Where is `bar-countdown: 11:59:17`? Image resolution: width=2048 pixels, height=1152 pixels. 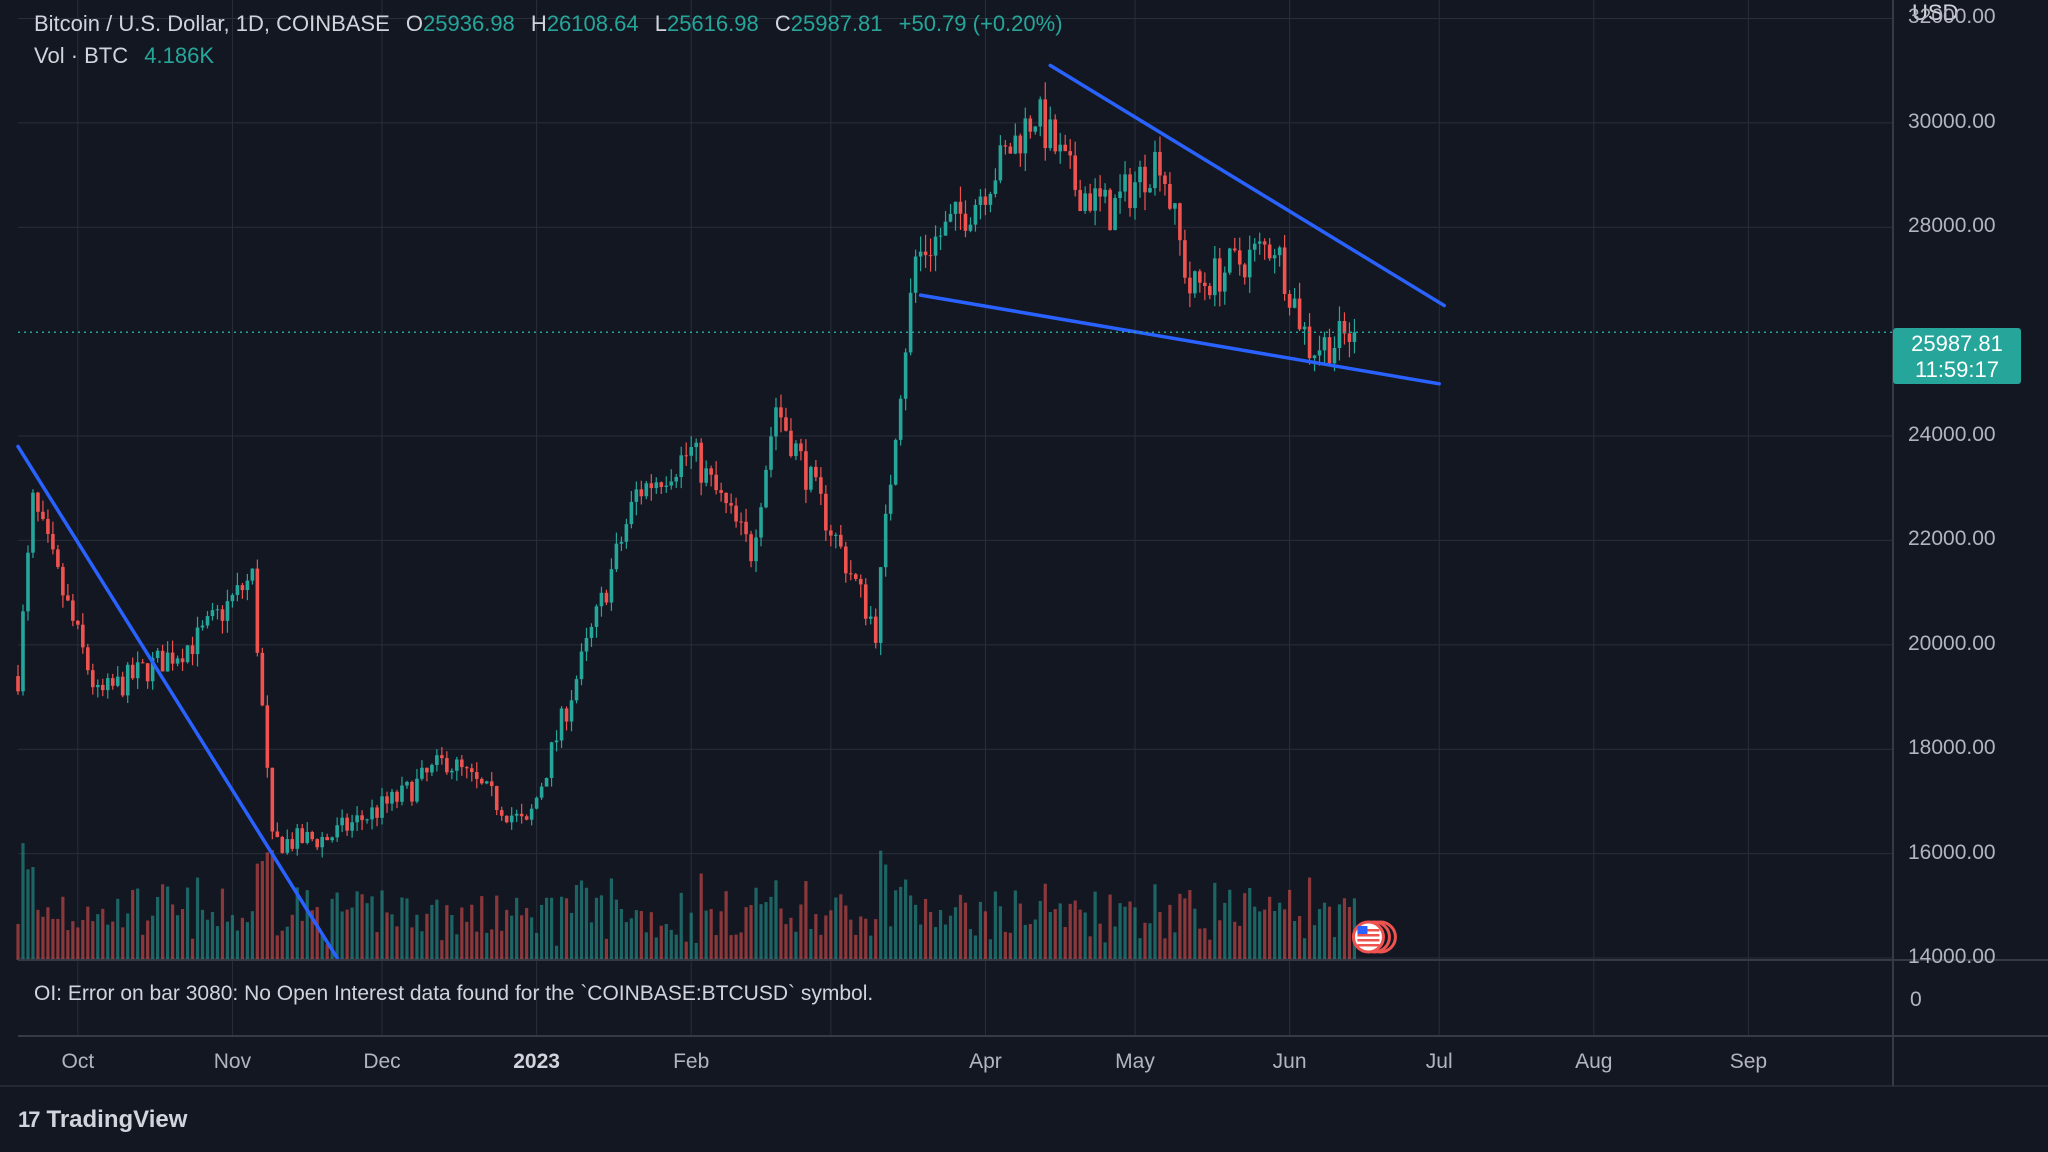
bar-countdown: 11:59:17 is located at coordinates (1956, 369).